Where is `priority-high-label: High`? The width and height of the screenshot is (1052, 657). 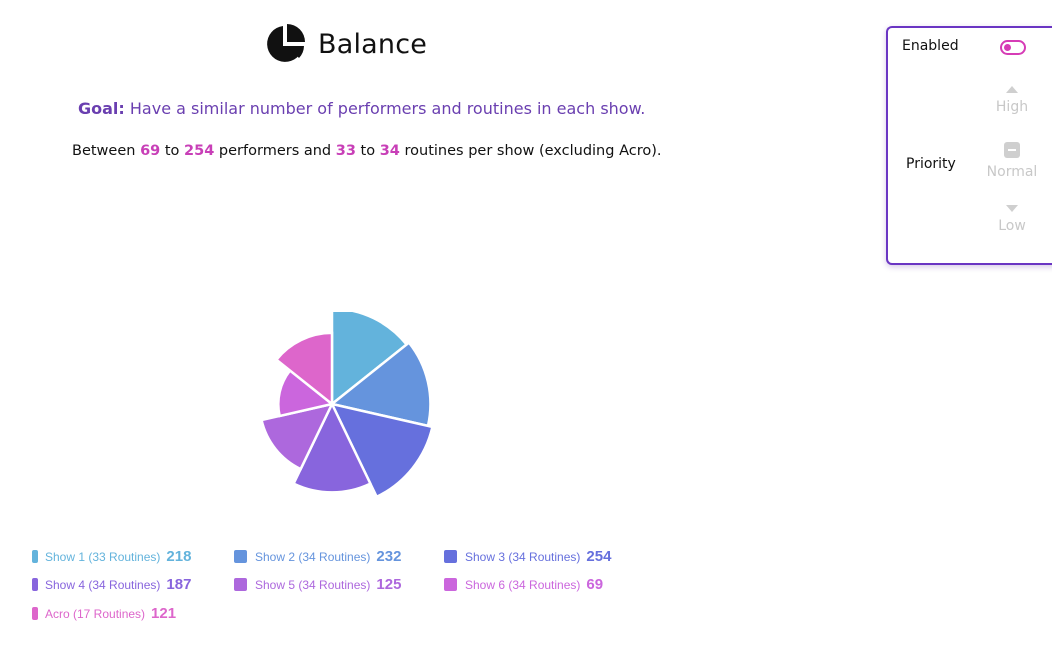
priority-high-label: High is located at coordinates (1012, 107).